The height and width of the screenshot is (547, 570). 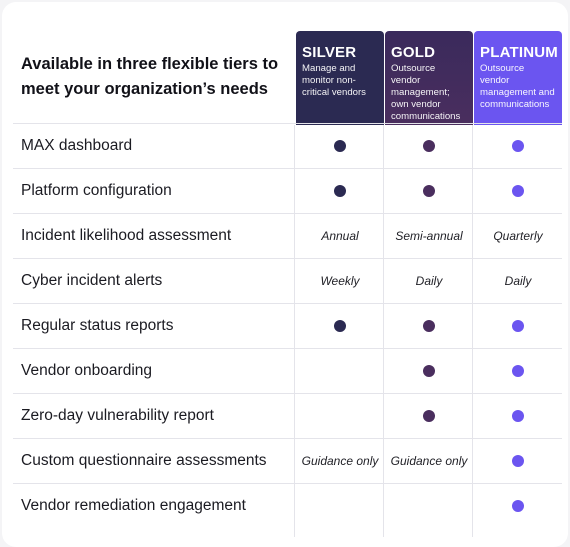 I want to click on feature-label: Vendor onboarding, so click(x=87, y=370).